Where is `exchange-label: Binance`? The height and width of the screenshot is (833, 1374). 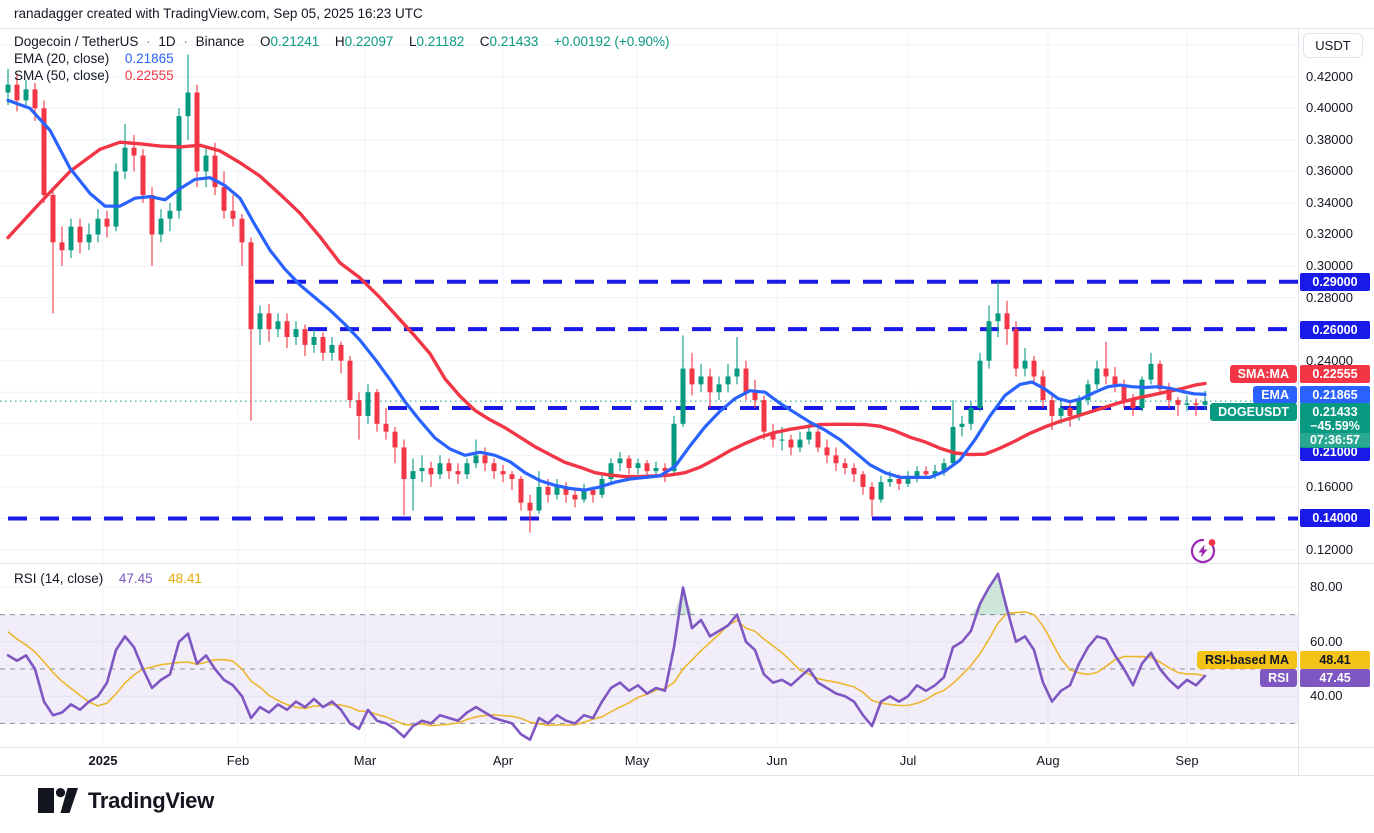
exchange-label: Binance is located at coordinates (220, 41).